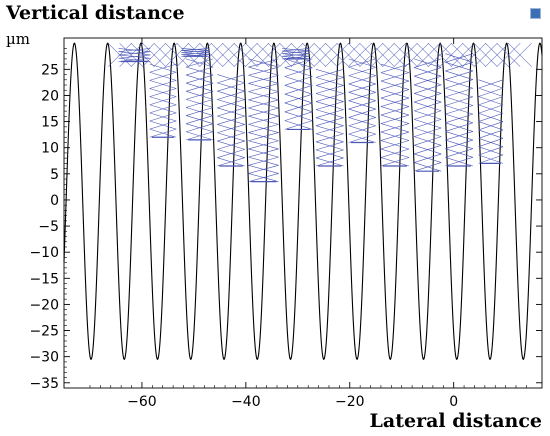 The height and width of the screenshot is (436, 550). What do you see at coordinates (453, 402) in the screenshot?
I see `x-tick-label: 0` at bounding box center [453, 402].